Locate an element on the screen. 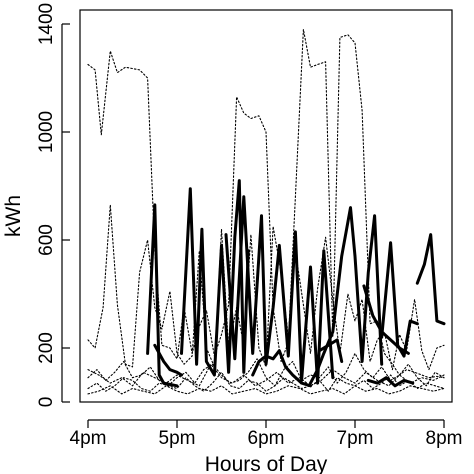 The image size is (474, 474). y-tick-label: 0 is located at coordinates (46, 402).